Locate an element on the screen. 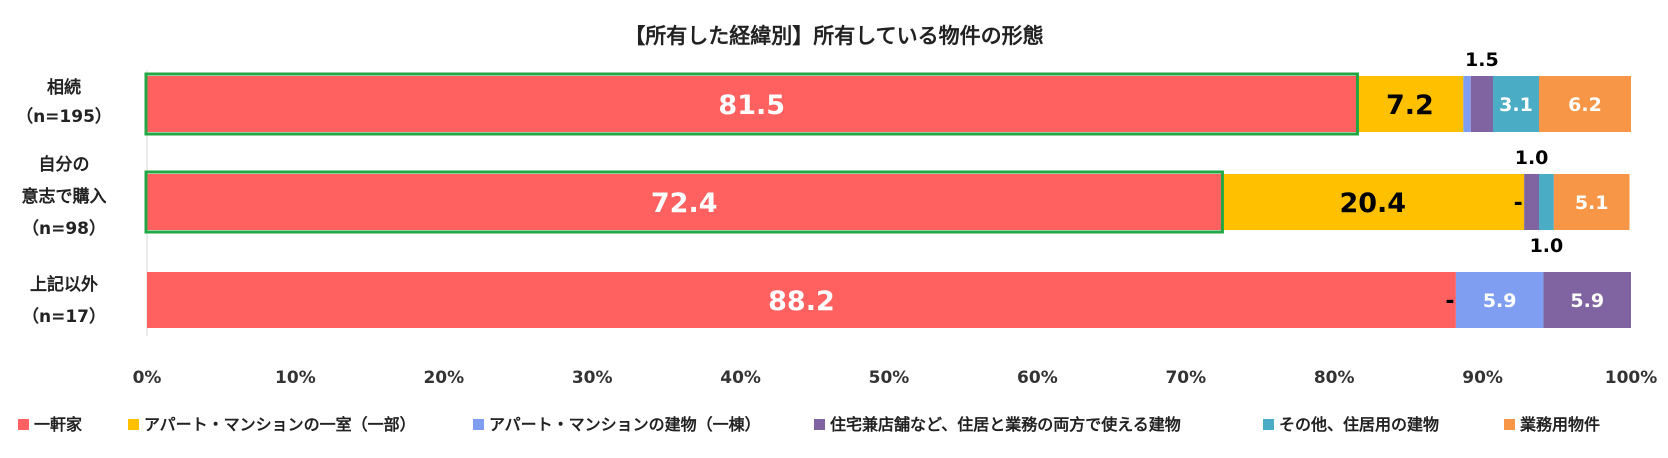 This screenshot has width=1668, height=458. value-label: 72.4 is located at coordinates (684, 203).